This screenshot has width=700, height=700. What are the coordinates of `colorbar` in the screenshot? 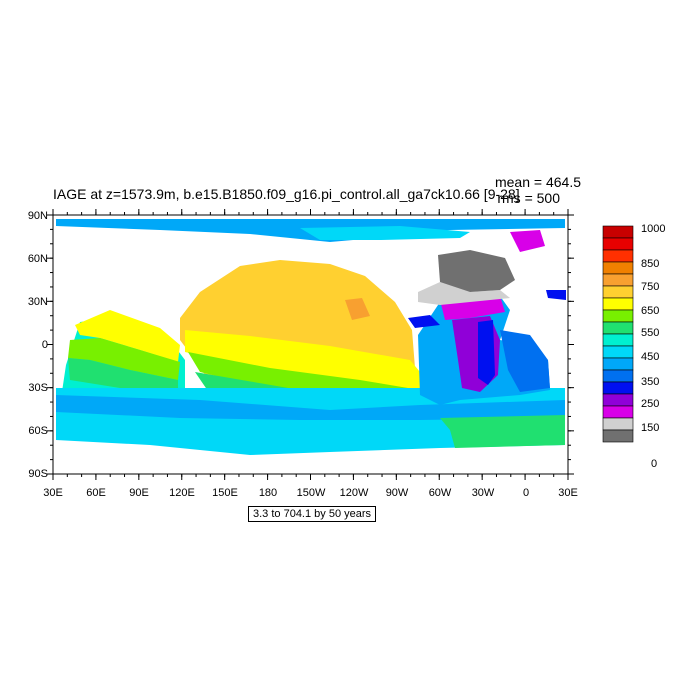 It's located at (618, 334).